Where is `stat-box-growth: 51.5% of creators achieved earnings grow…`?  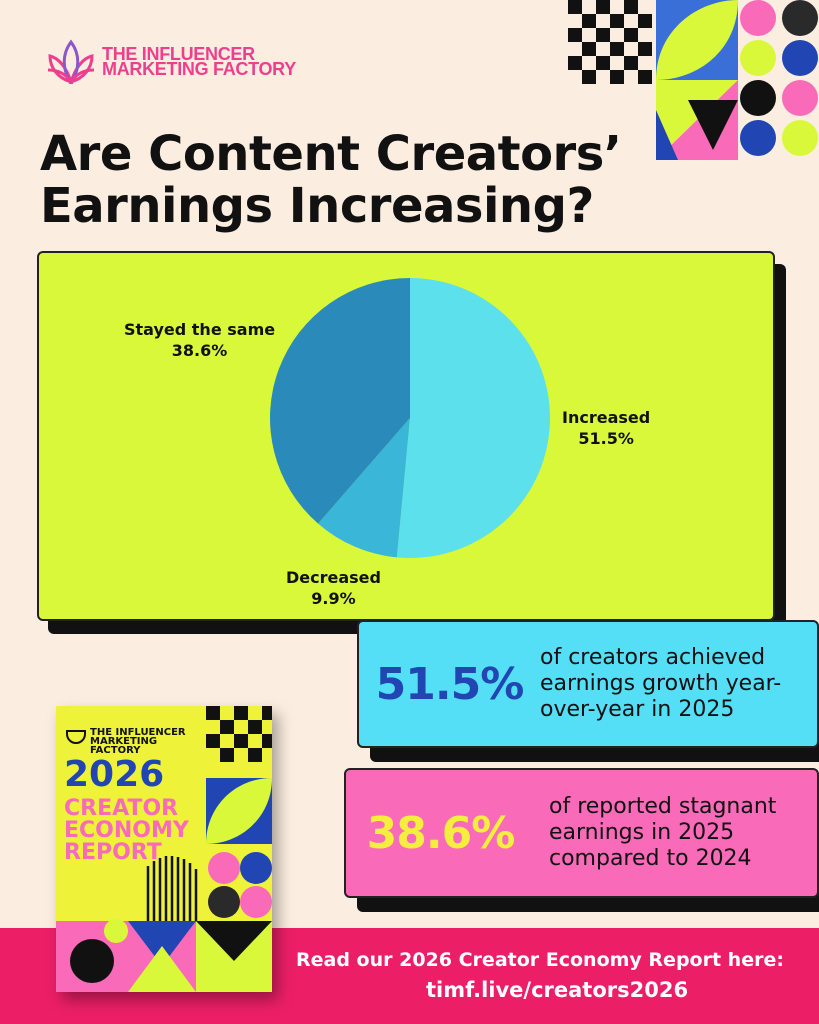
stat-box-growth: 51.5% of creators achieved earnings grow… is located at coordinates (588, 684).